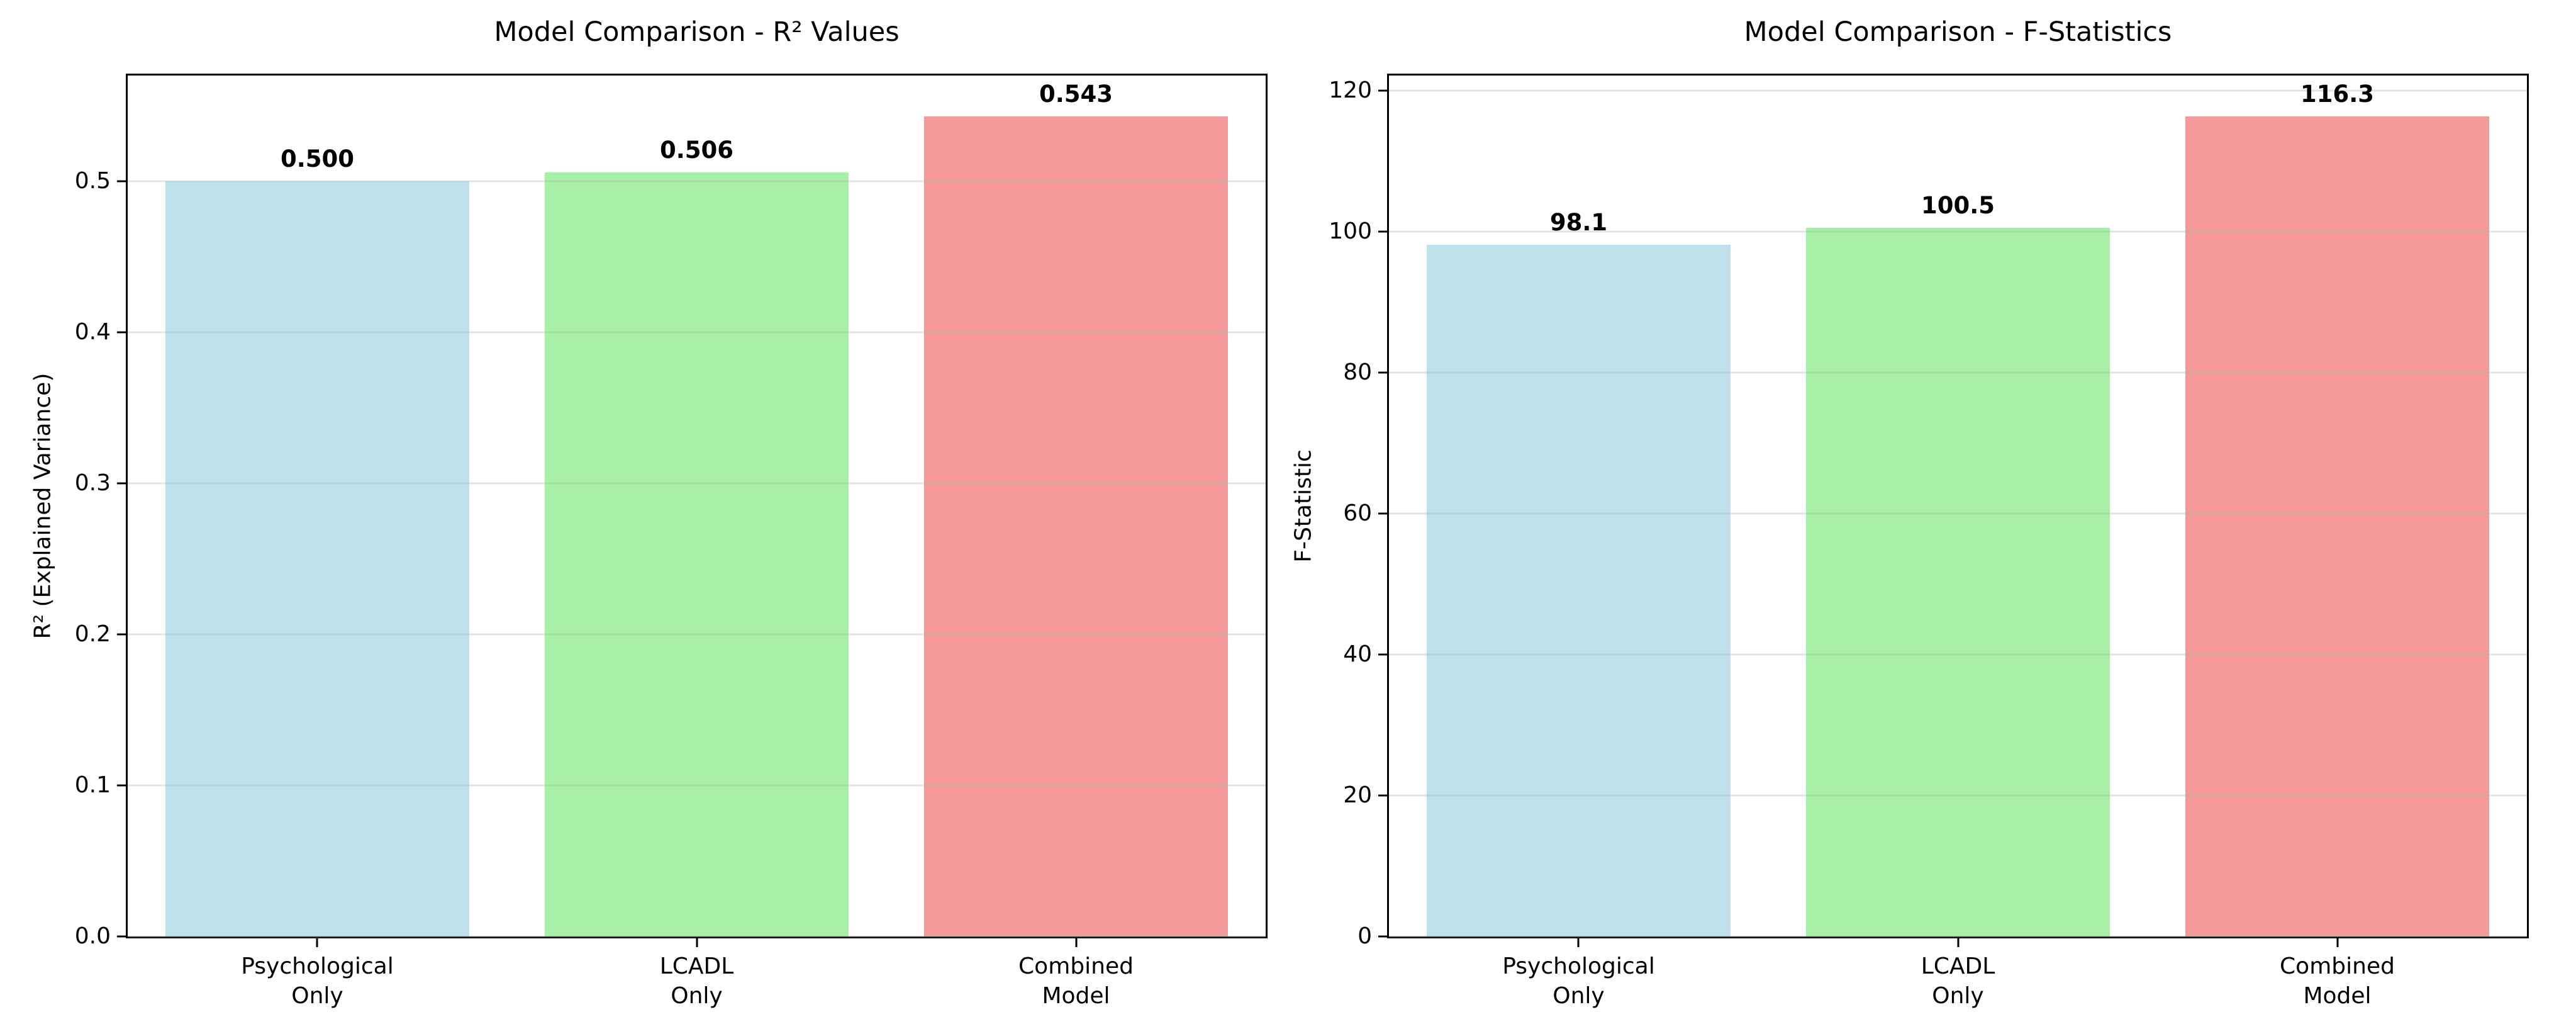  Describe the element at coordinates (92, 785) in the screenshot. I see `y-tick-label: 0.1` at that location.